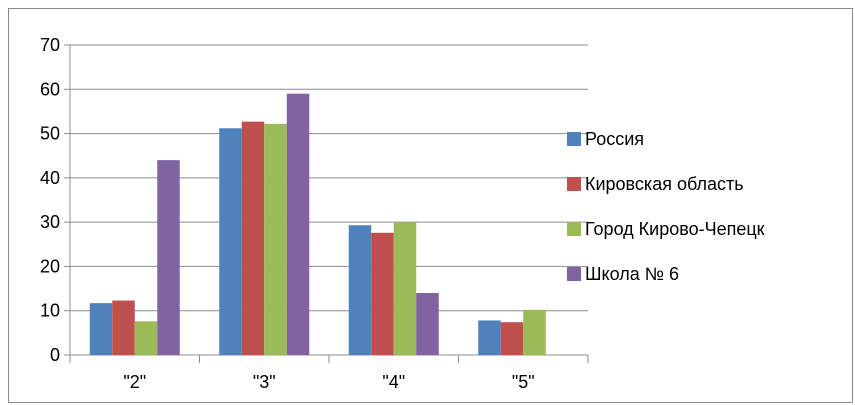  I want to click on y-tick-label: 40, so click(50, 178).